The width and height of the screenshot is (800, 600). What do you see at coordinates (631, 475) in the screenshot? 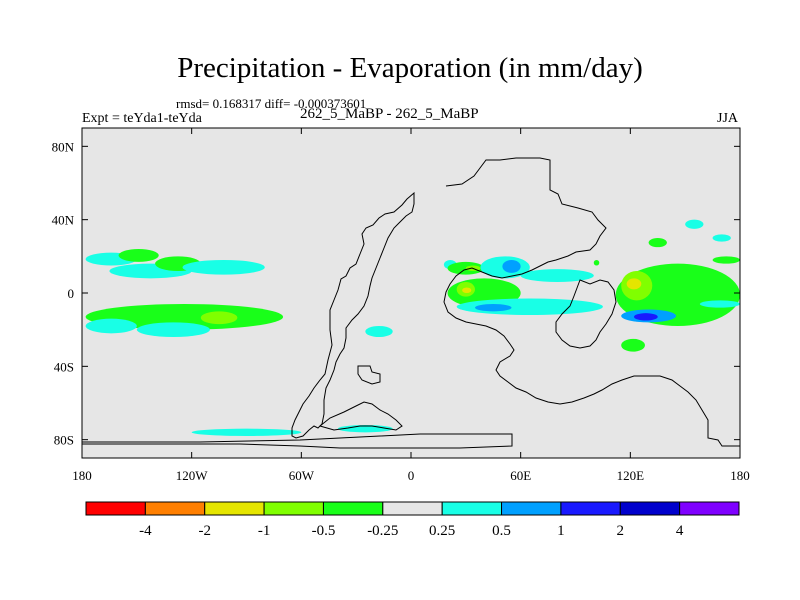
I see `x-tick-label: 120E` at bounding box center [631, 475].